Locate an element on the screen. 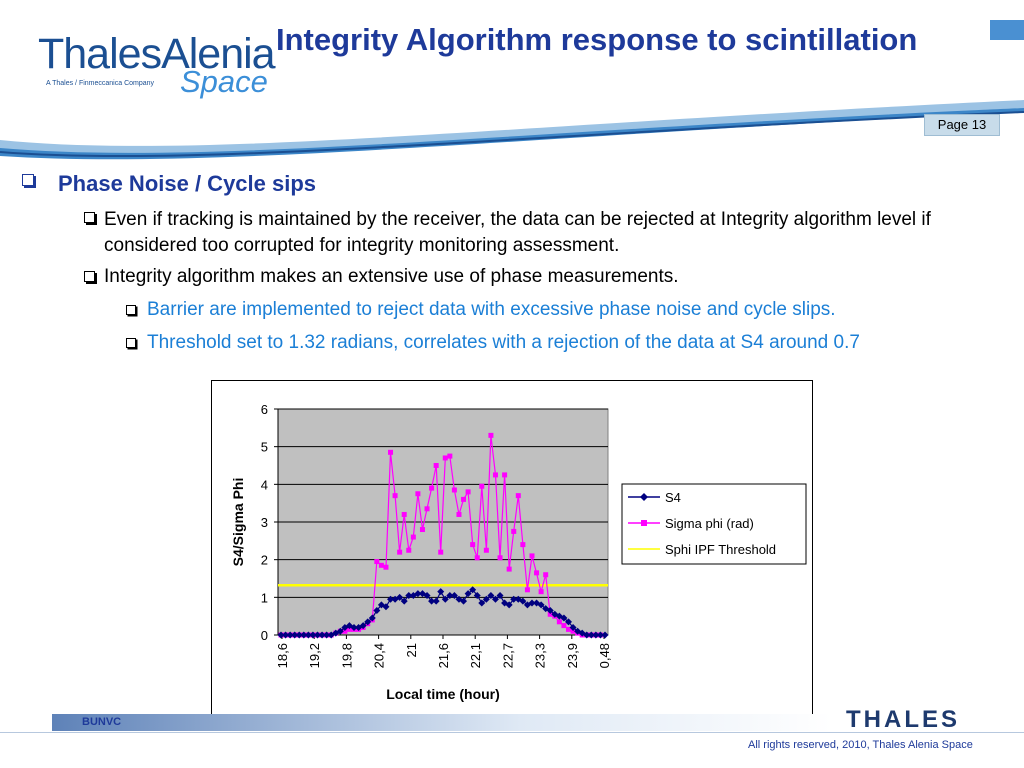  legend-label: Sphi IPF Threshold is located at coordinates (720, 549).